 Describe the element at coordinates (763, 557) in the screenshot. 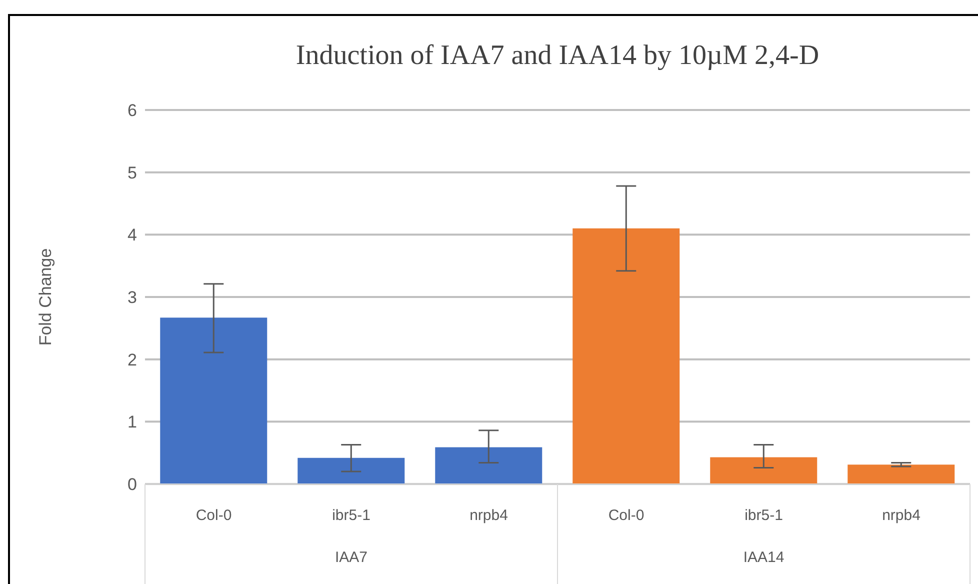

I see `text: IAA14` at that location.